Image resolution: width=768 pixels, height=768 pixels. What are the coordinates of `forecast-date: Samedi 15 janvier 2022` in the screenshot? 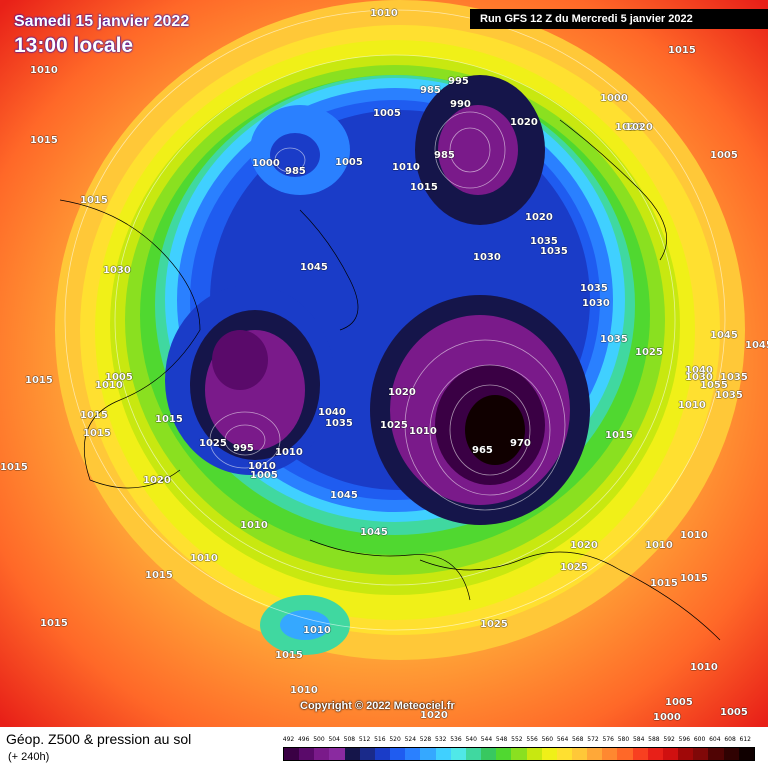 It's located at (102, 21).